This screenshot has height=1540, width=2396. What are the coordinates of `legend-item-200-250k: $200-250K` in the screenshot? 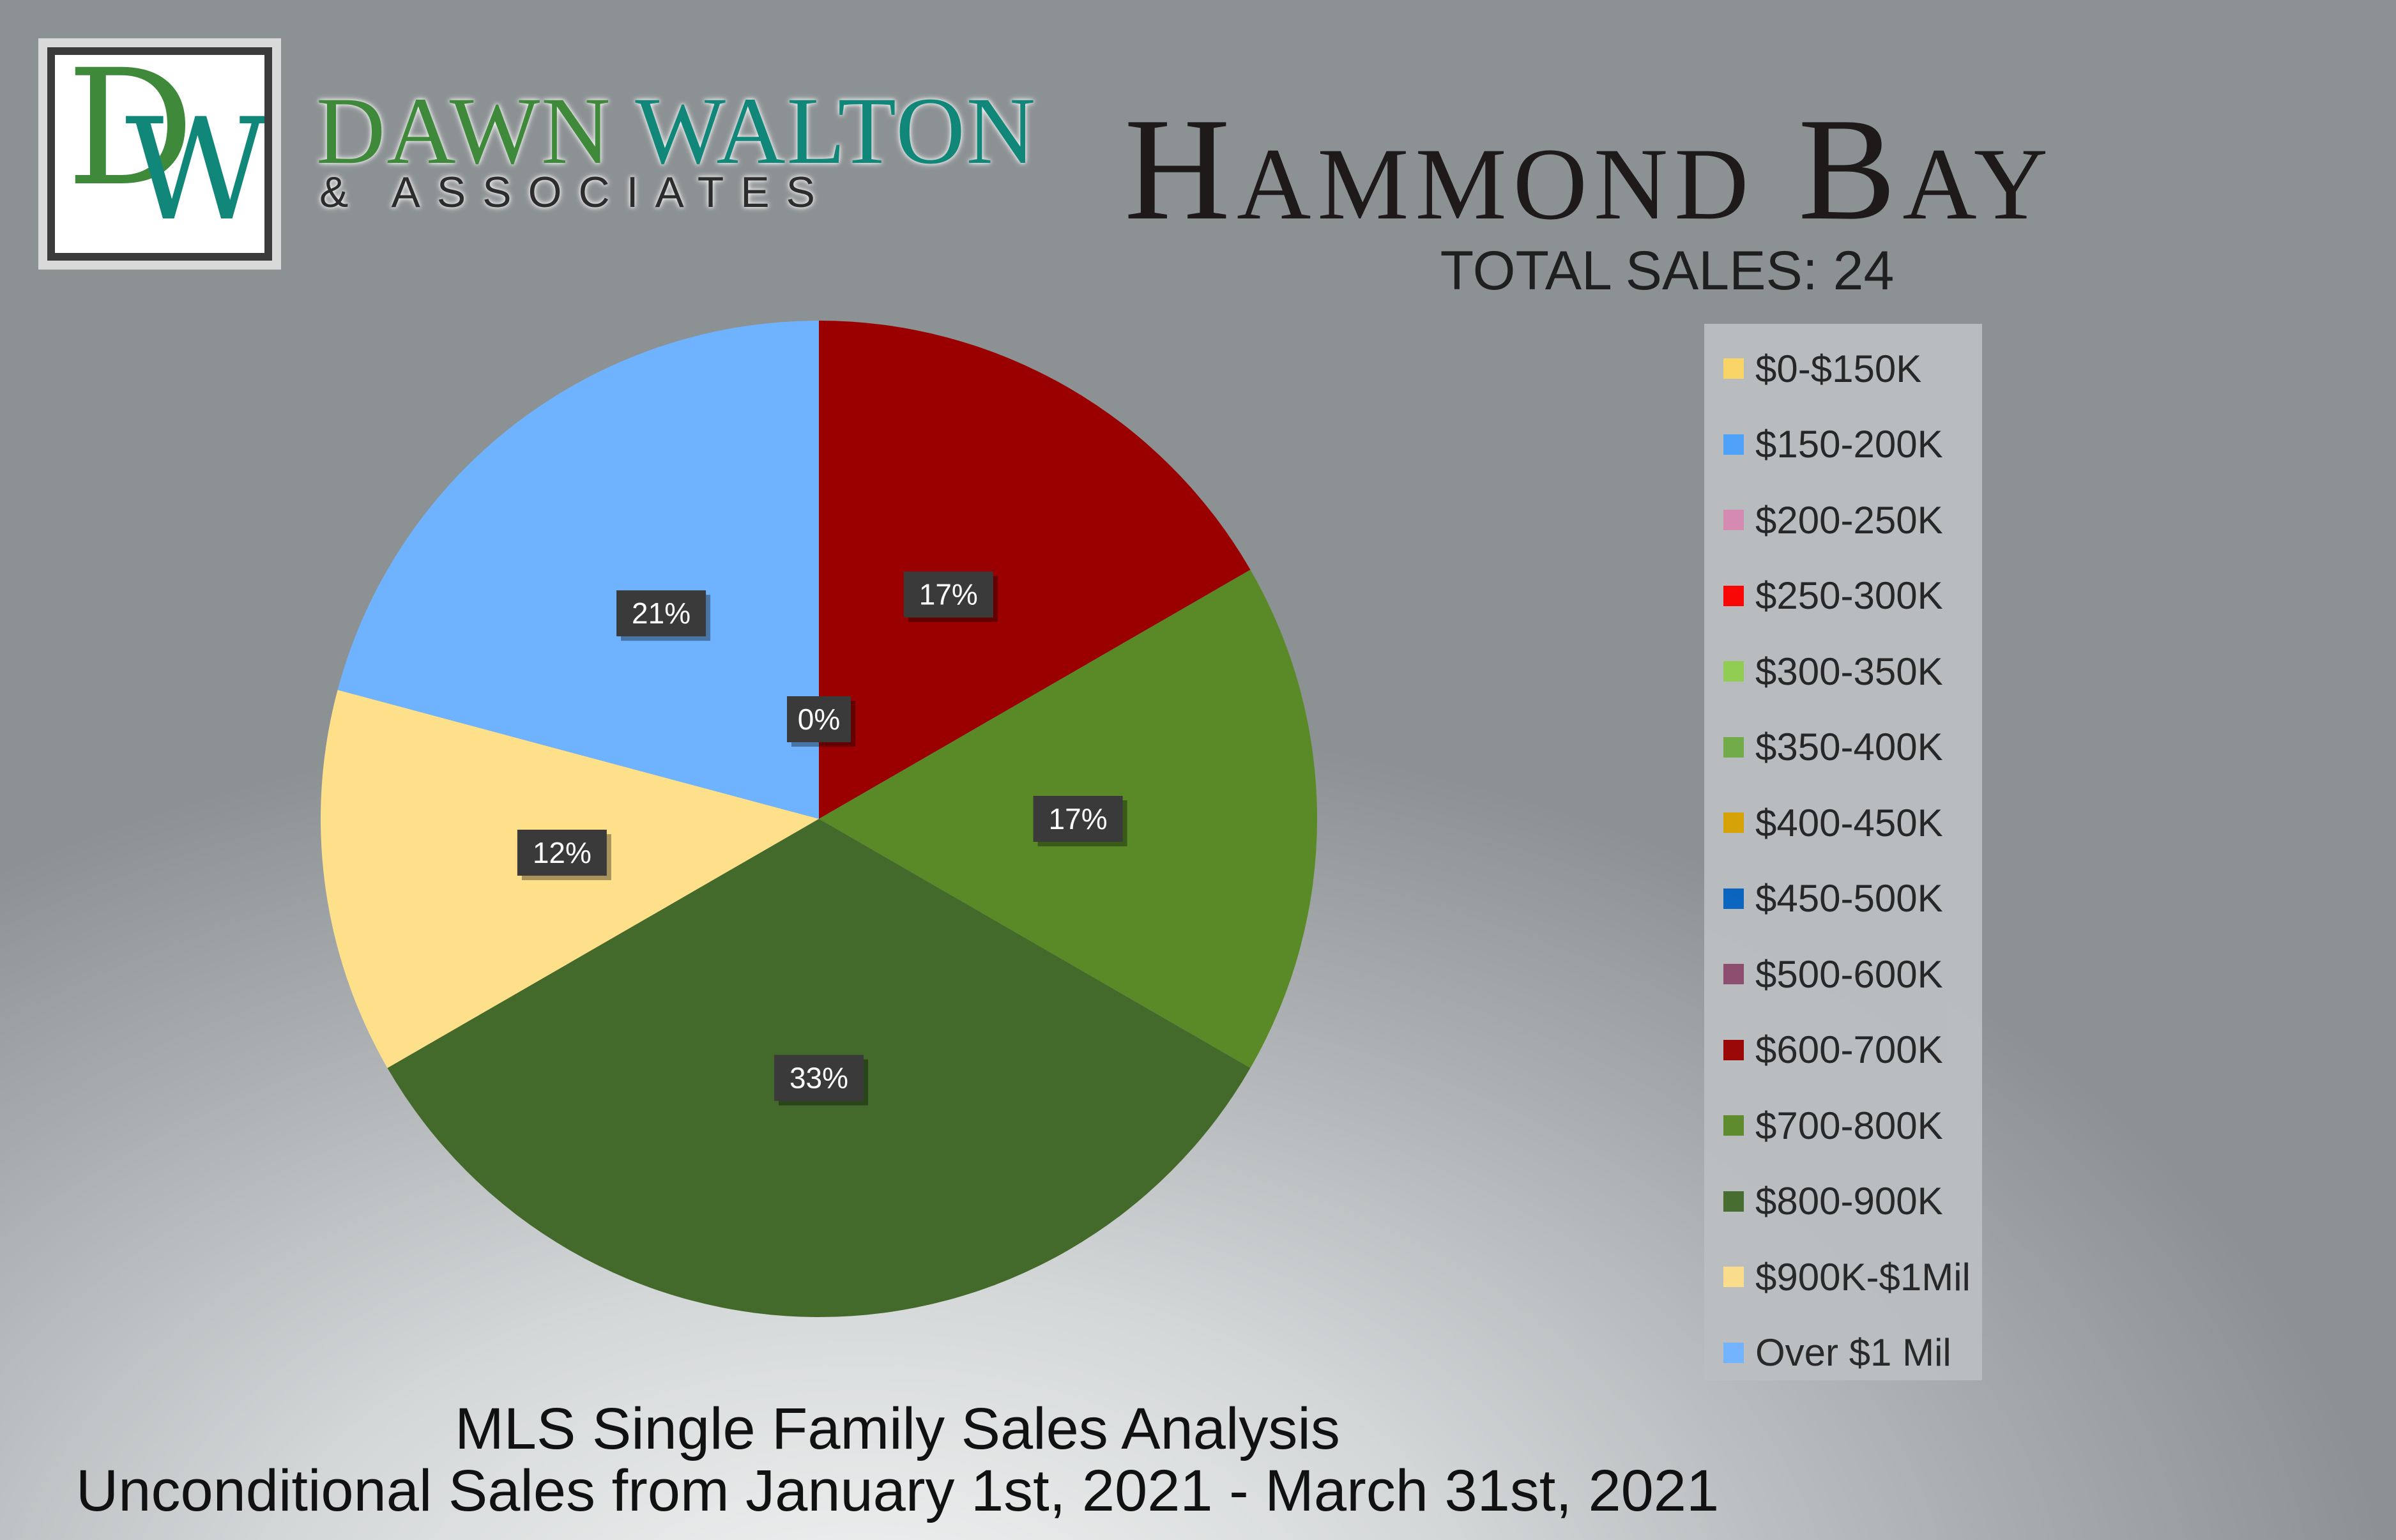 It's located at (1833, 520).